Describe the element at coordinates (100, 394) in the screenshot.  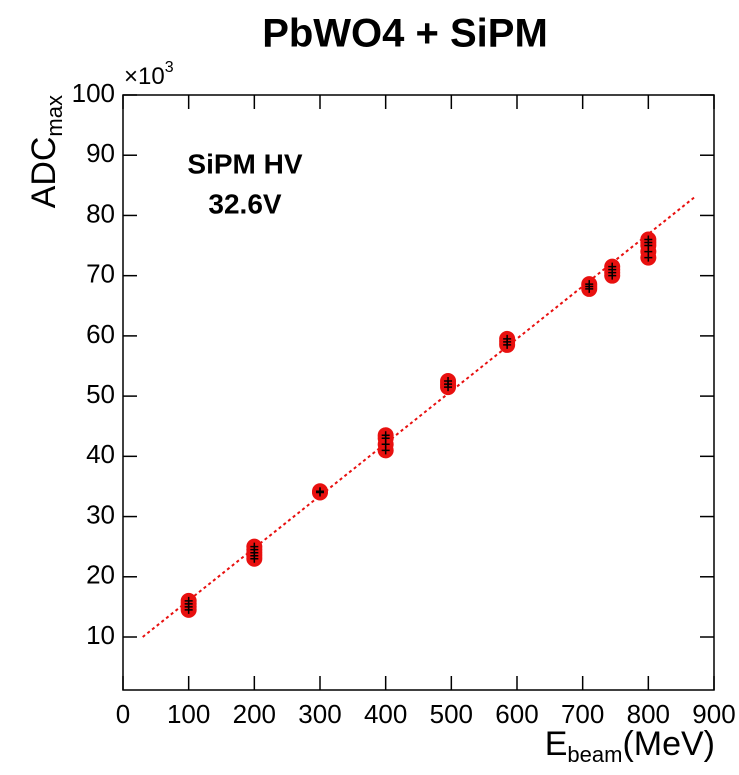
I see `y-tick-label: 50` at that location.